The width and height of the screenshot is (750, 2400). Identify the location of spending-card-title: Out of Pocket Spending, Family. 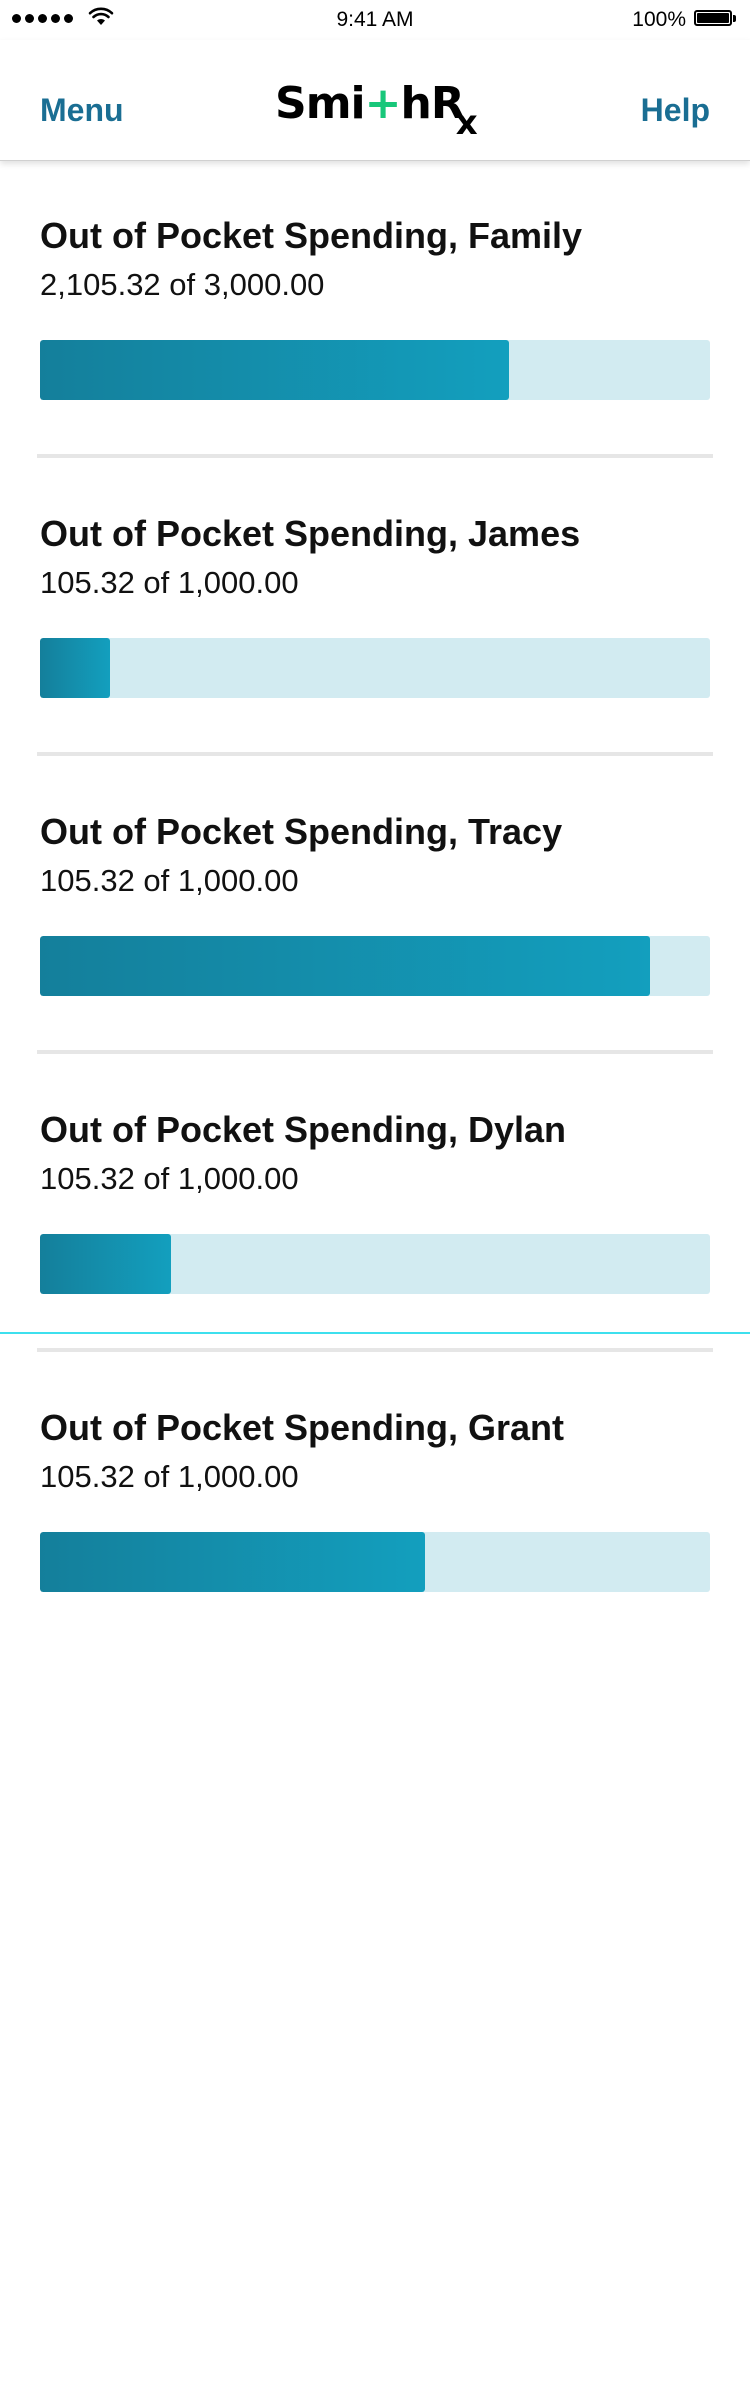
(311, 235).